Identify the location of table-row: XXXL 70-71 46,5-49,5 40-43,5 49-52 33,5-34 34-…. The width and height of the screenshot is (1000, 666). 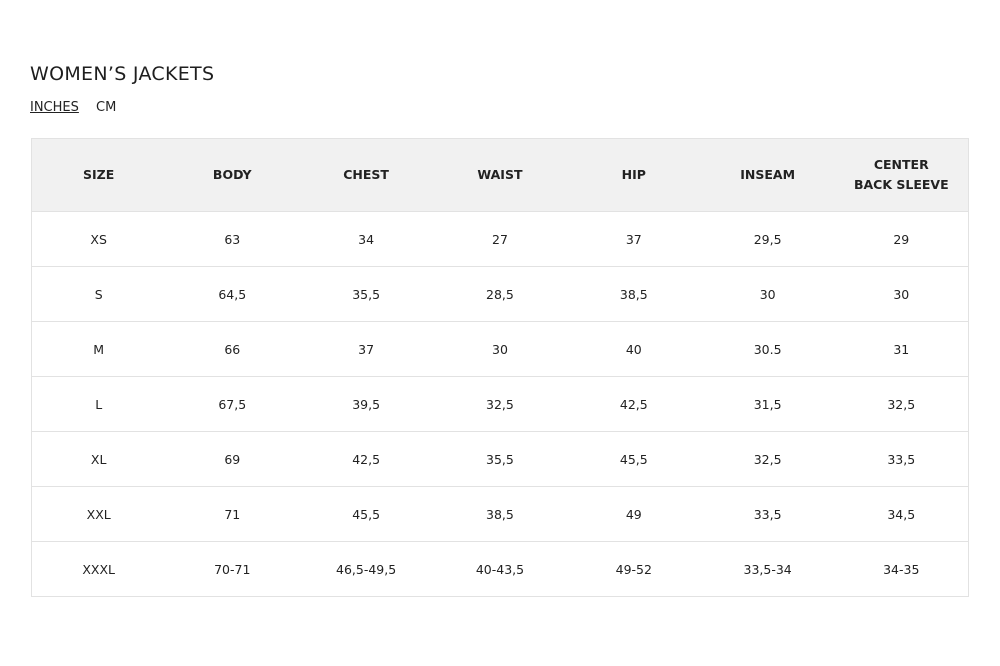
(500, 569).